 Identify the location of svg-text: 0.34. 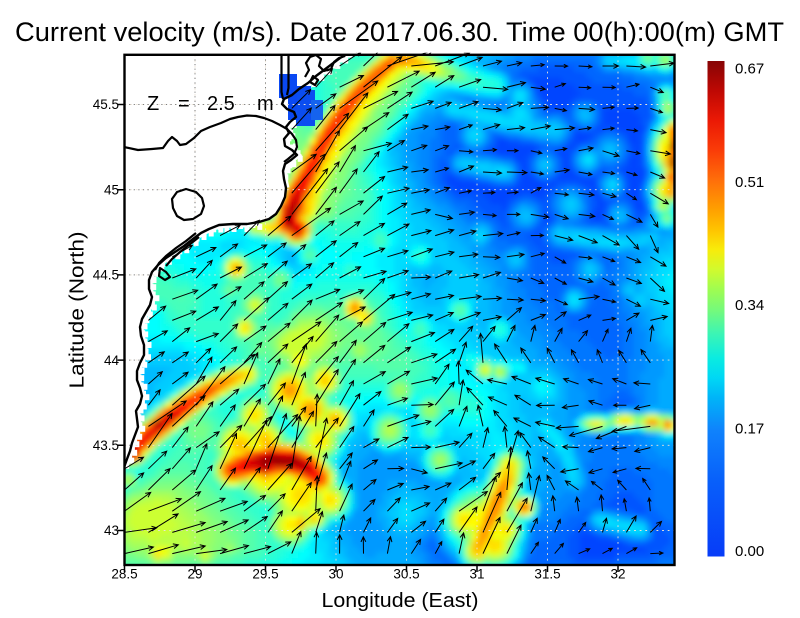
(749, 305).